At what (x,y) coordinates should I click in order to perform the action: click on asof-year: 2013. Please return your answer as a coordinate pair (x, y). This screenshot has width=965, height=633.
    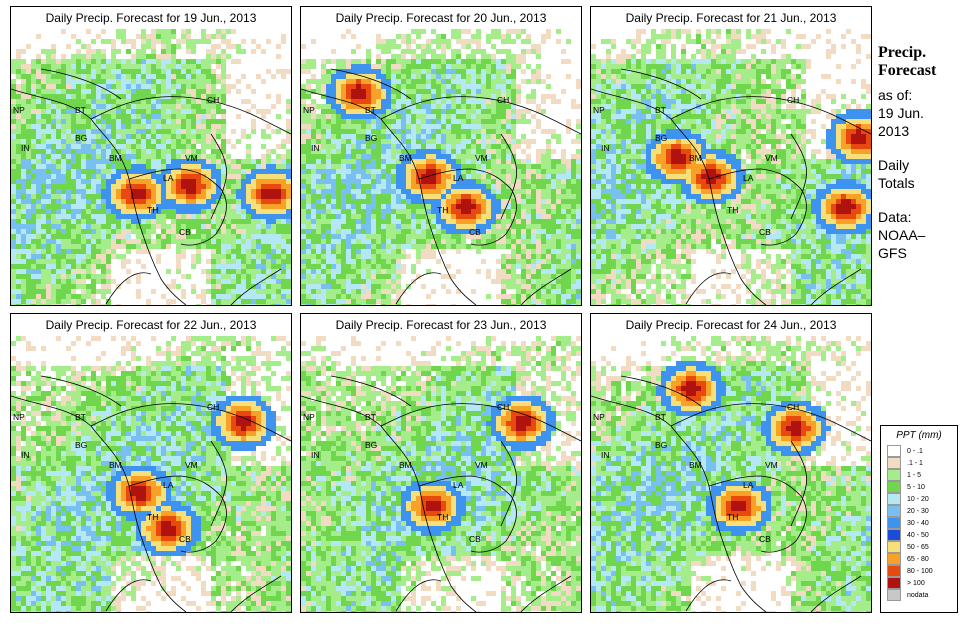
    Looking at the image, I should click on (894, 131).